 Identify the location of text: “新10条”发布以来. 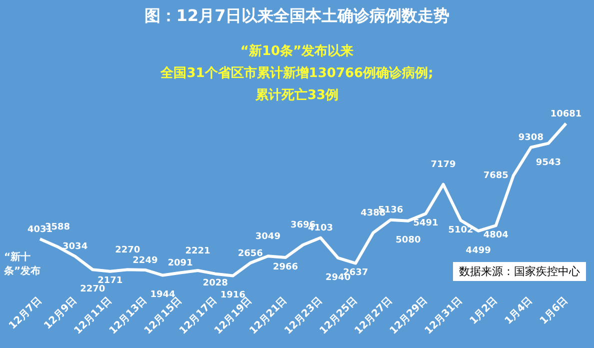
(297, 51).